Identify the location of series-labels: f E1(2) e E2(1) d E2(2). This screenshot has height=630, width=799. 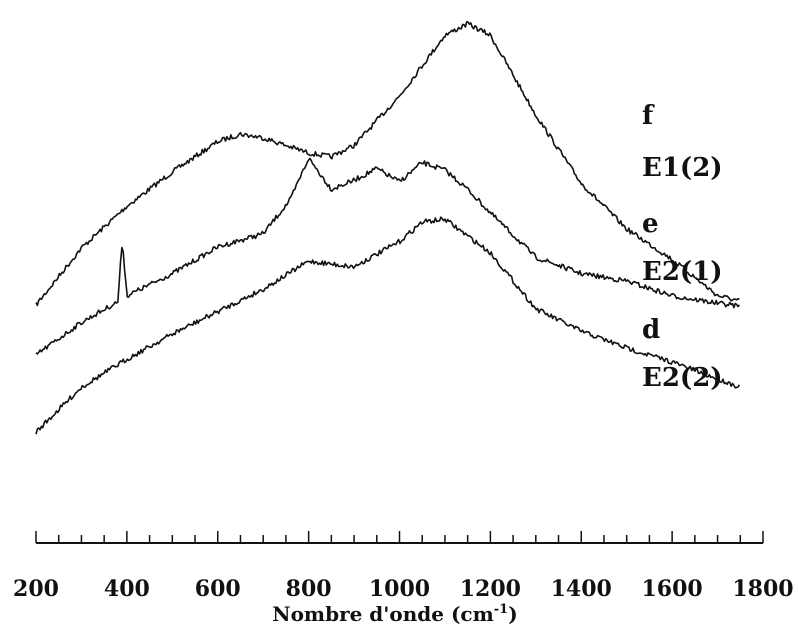
(682, 247).